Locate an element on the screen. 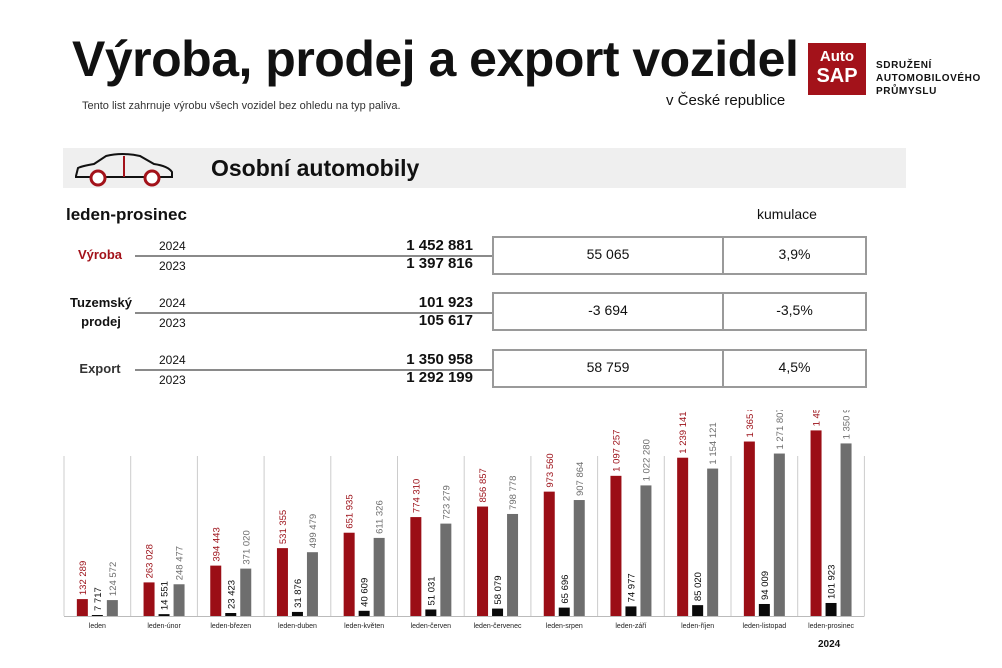  value-previous: 1 397 816 is located at coordinates (439, 263).